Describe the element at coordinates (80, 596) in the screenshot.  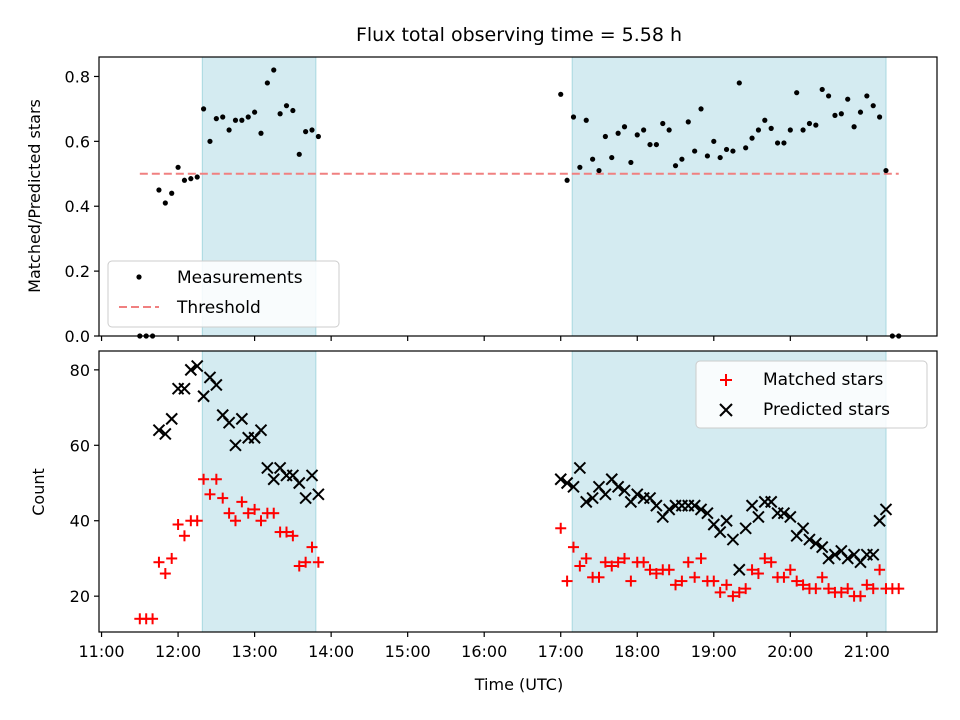
I see `y-tick-label: 20` at that location.